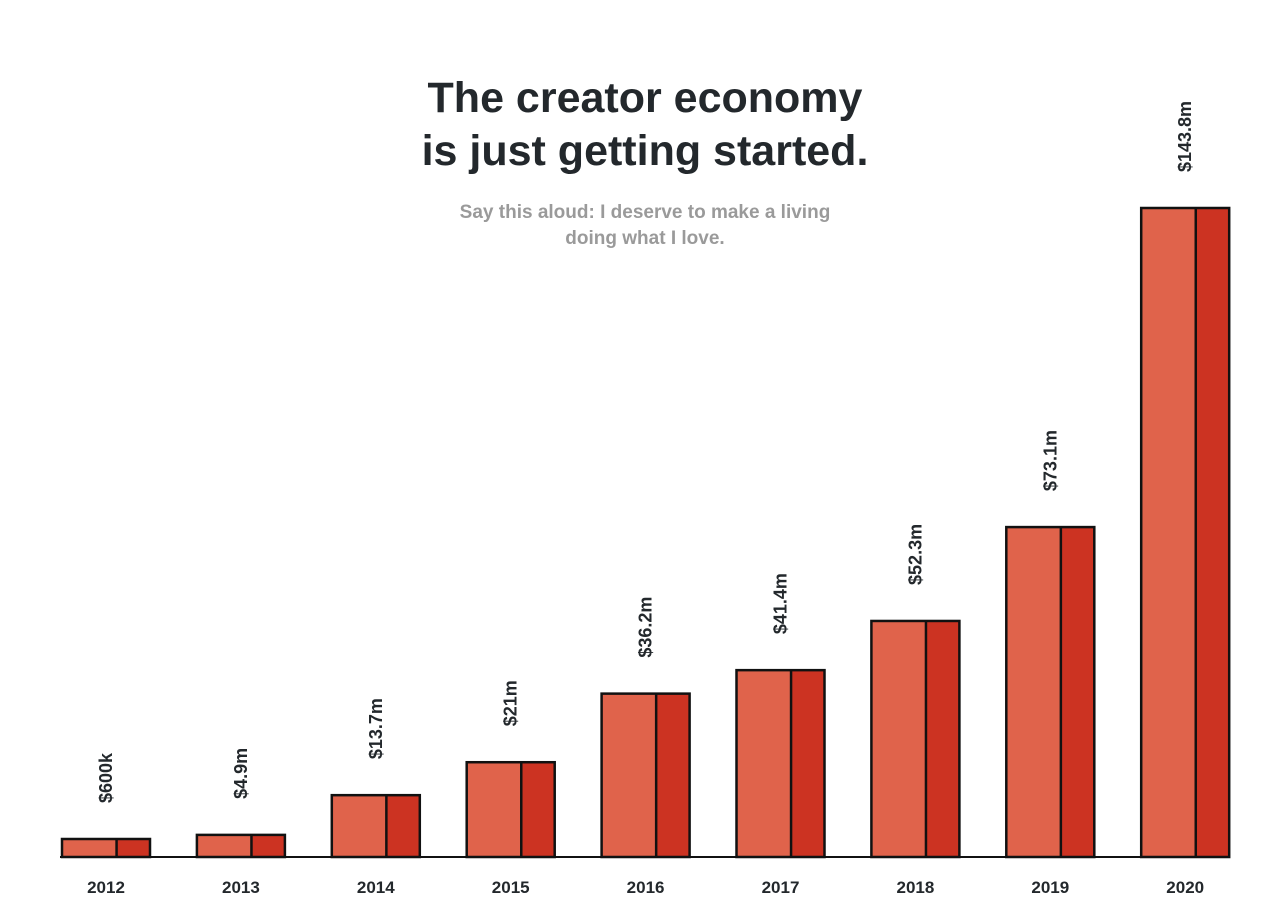 The width and height of the screenshot is (1266, 910). Describe the element at coordinates (915, 887) in the screenshot. I see `x-tick-label-2018: 2018` at that location.